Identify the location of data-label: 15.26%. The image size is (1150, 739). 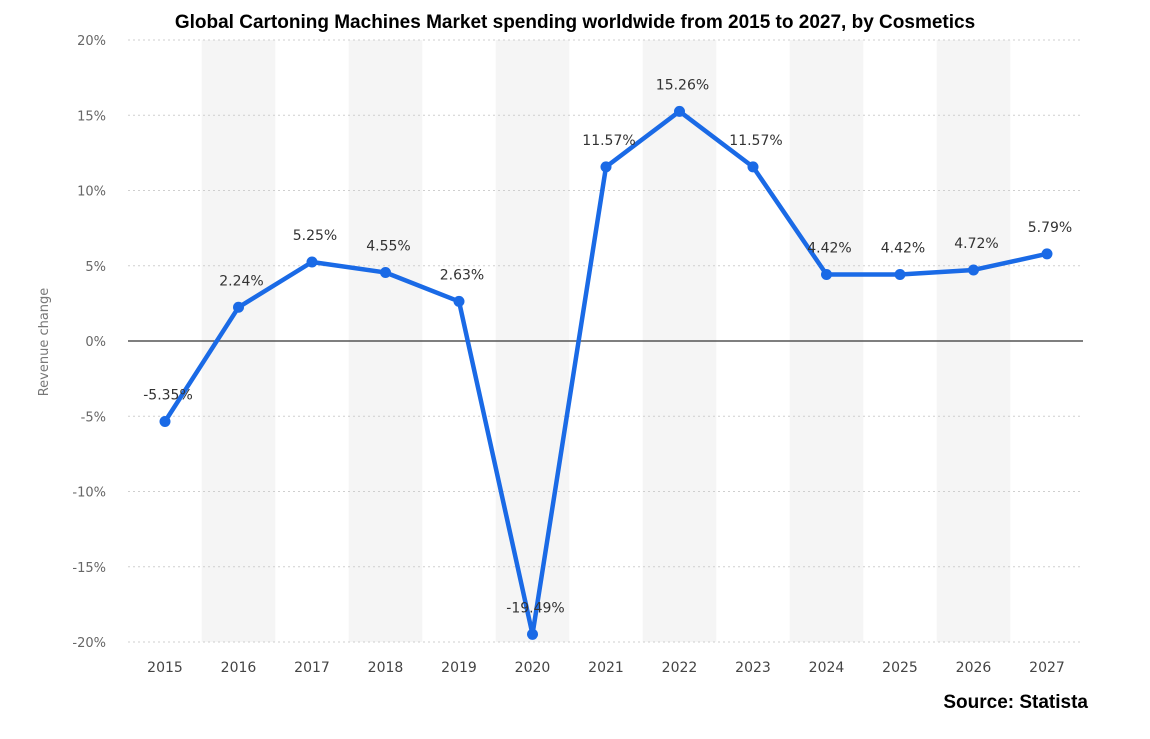
(682, 85).